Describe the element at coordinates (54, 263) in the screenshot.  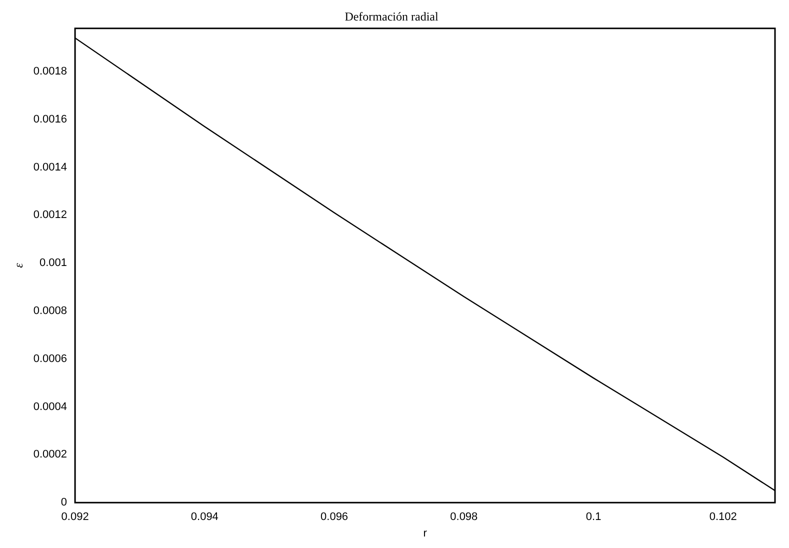
I see `y-tick-label: 0.001` at that location.